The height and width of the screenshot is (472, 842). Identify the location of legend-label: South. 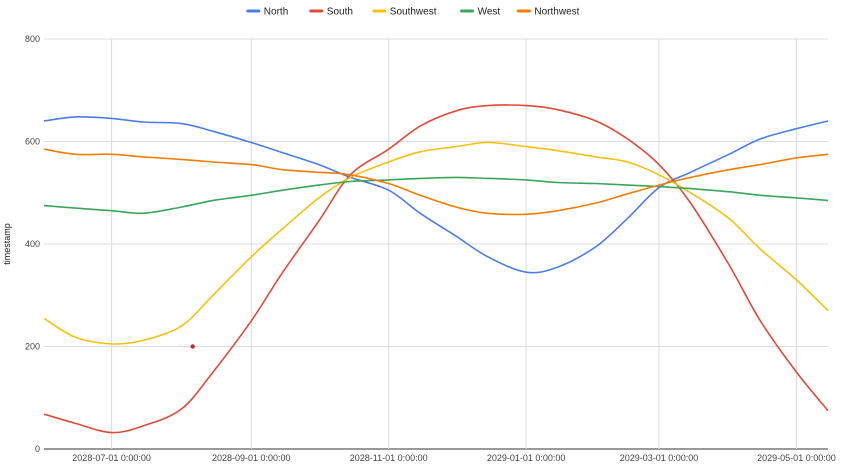
(340, 12).